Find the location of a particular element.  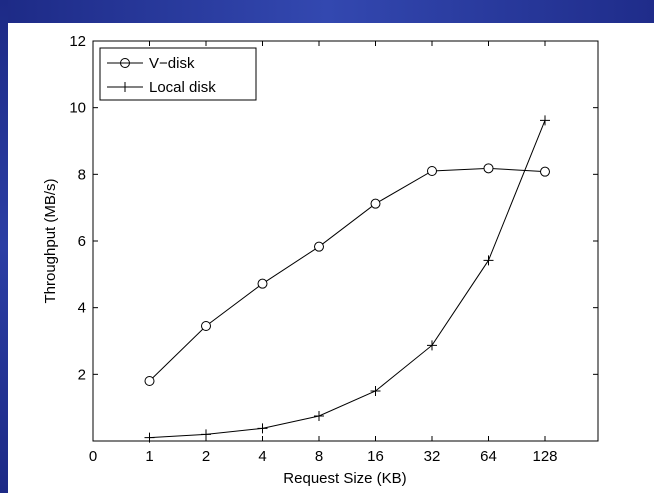

x-tick-label: 2 is located at coordinates (206, 456).